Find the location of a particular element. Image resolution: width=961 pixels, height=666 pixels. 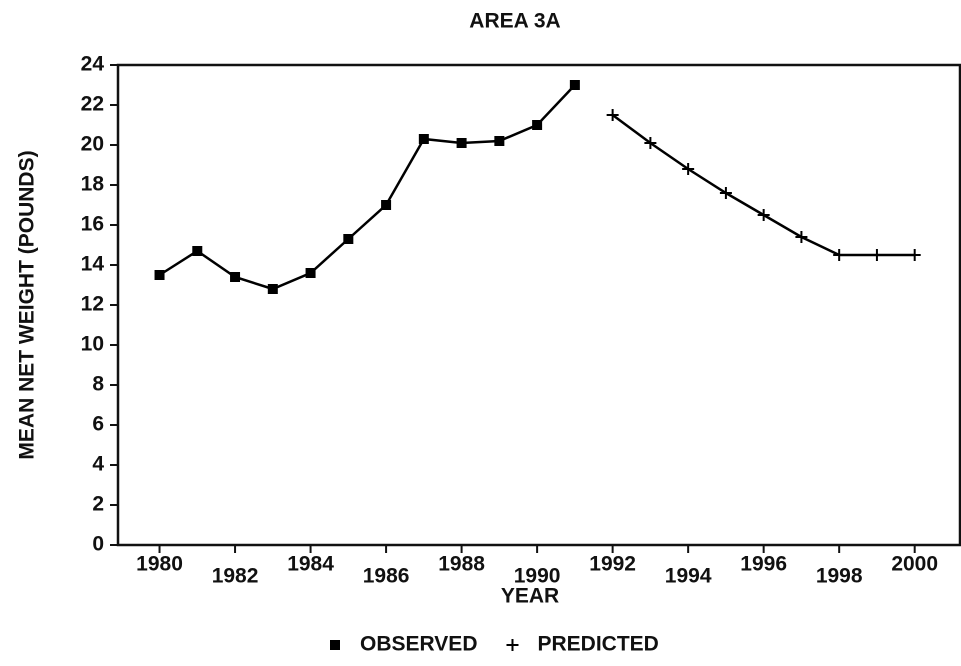

y-tick-label: 18 is located at coordinates (93, 184).